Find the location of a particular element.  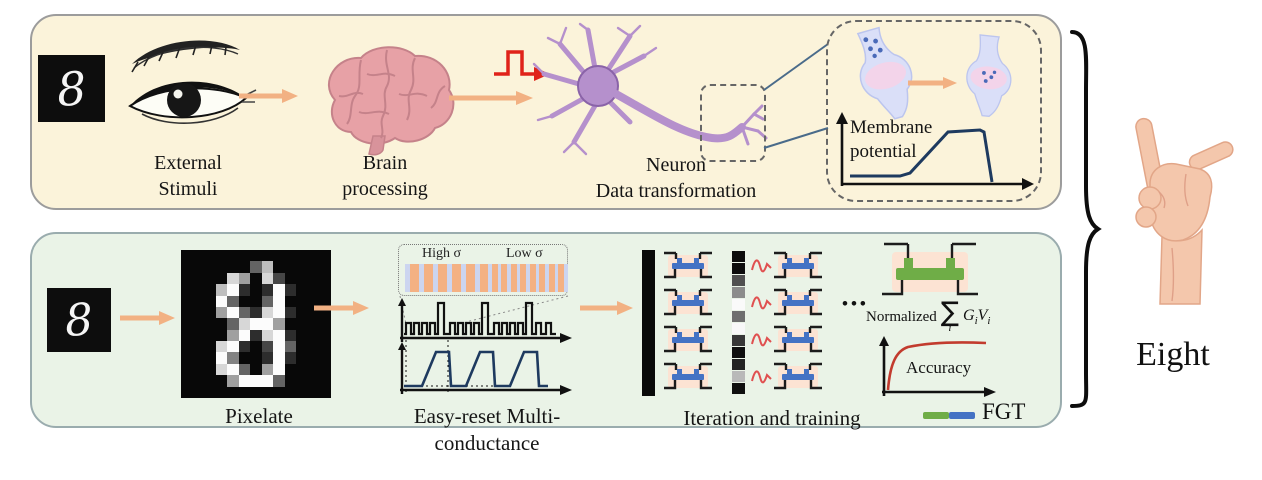

legend-blue-swatch is located at coordinates (962, 415).